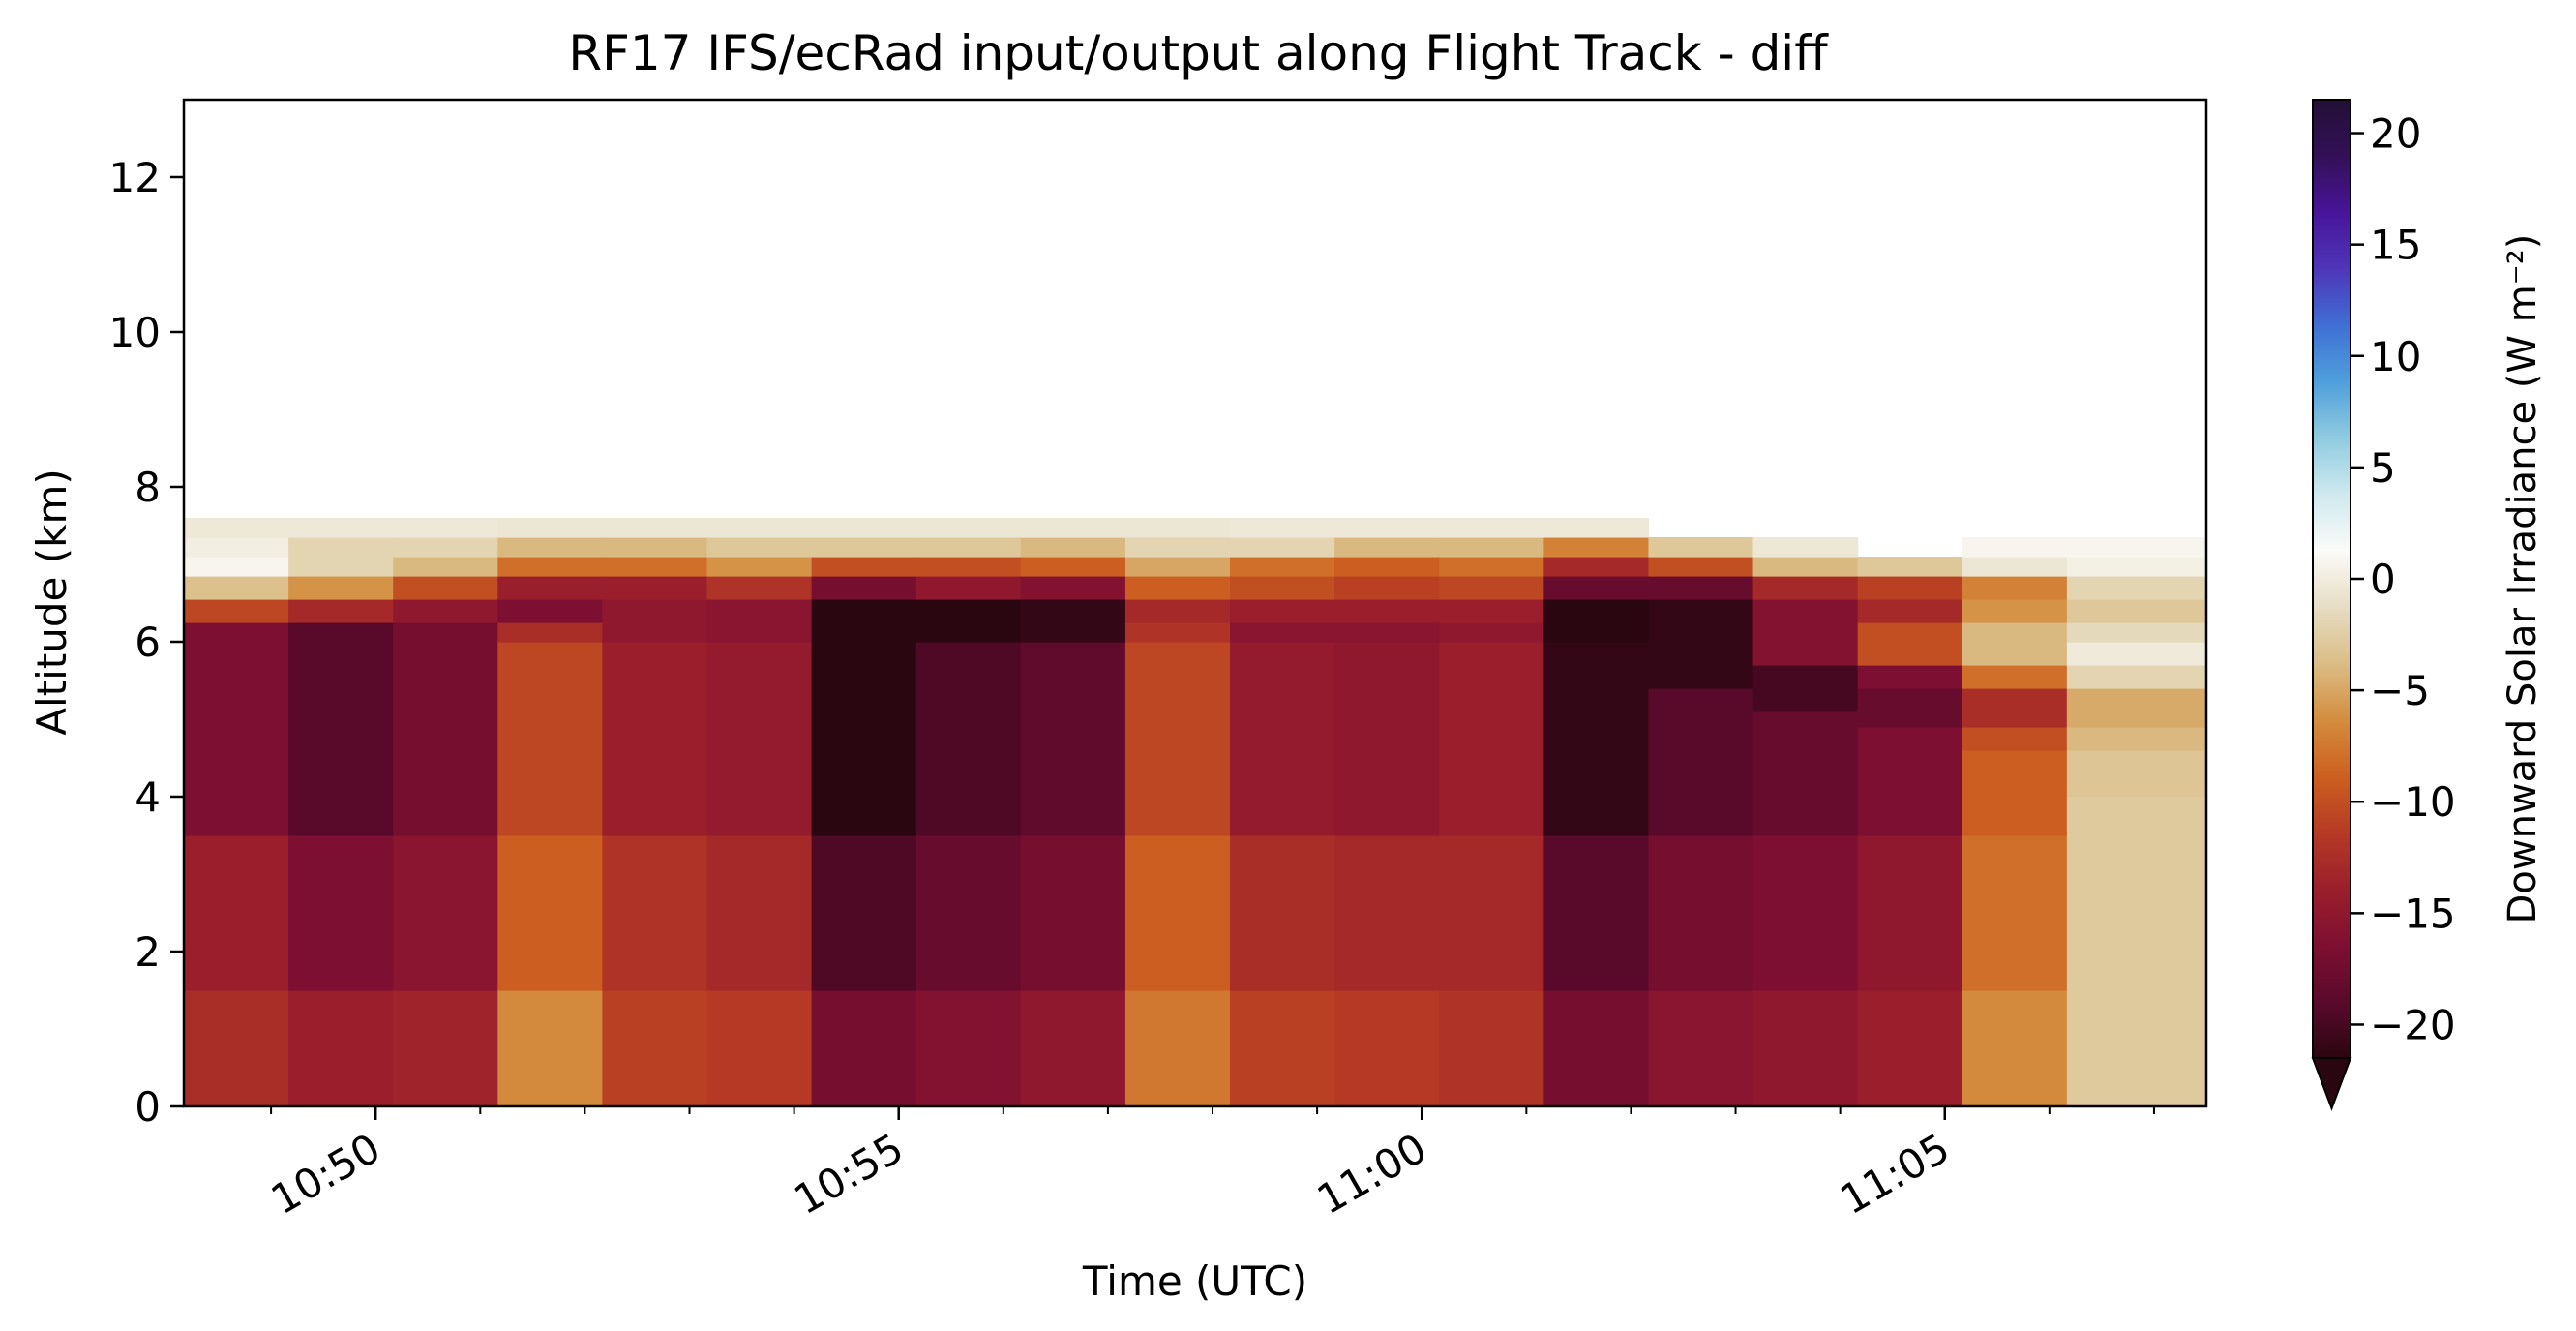  Describe the element at coordinates (148, 1107) in the screenshot. I see `y-tick-label: 0` at that location.